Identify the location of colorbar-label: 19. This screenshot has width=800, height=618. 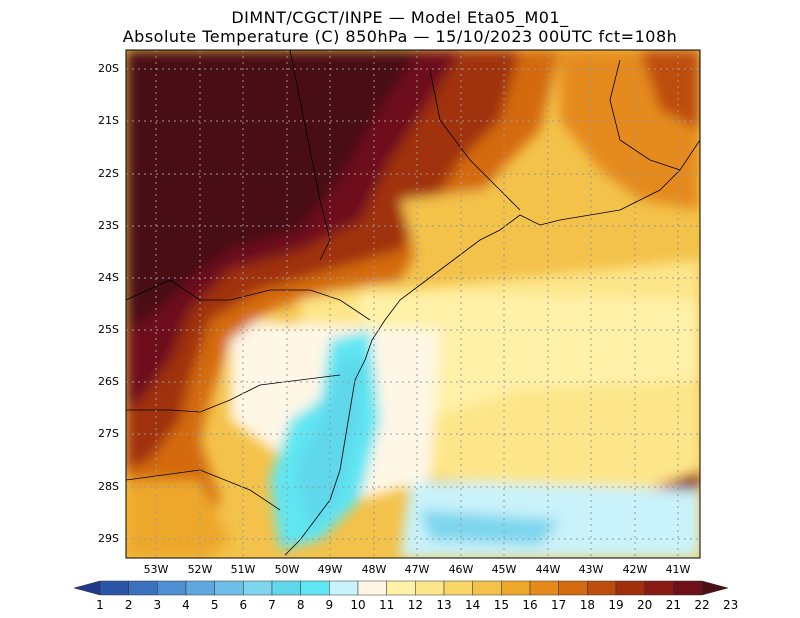
(616, 605).